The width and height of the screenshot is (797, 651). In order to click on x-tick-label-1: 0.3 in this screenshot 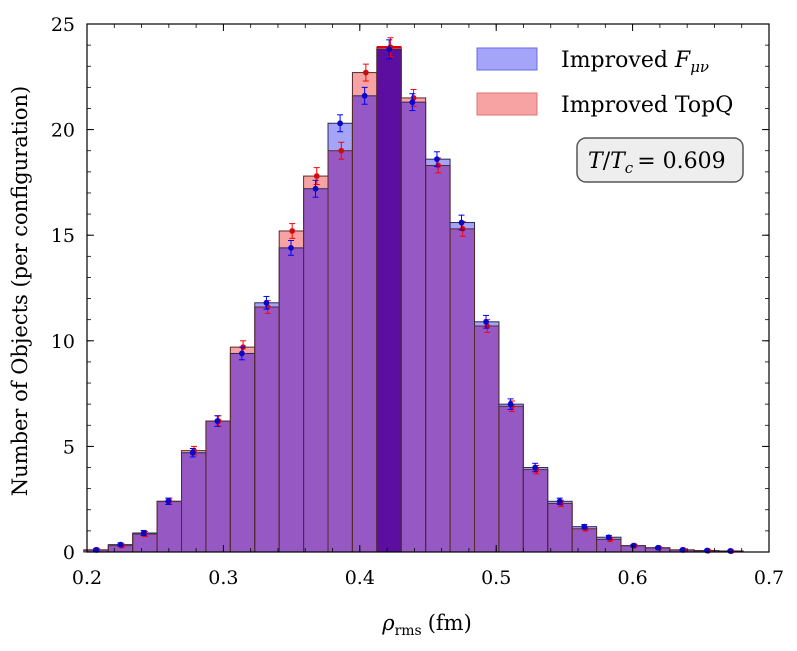, I will do `click(223, 578)`.